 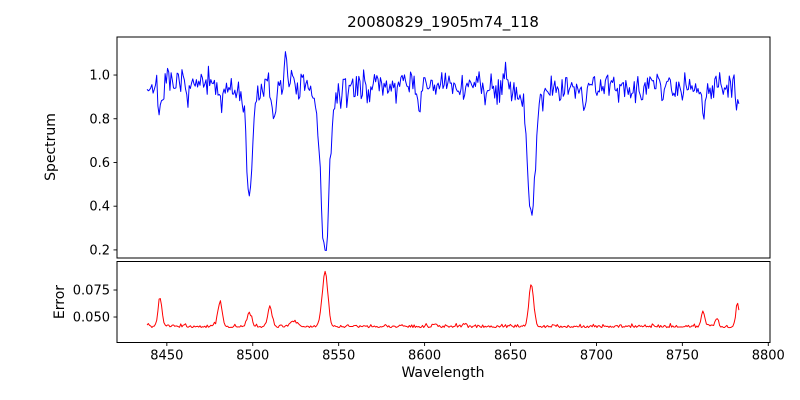 What do you see at coordinates (443, 373) in the screenshot?
I see `wavelength-axis-label: Wavelength` at bounding box center [443, 373].